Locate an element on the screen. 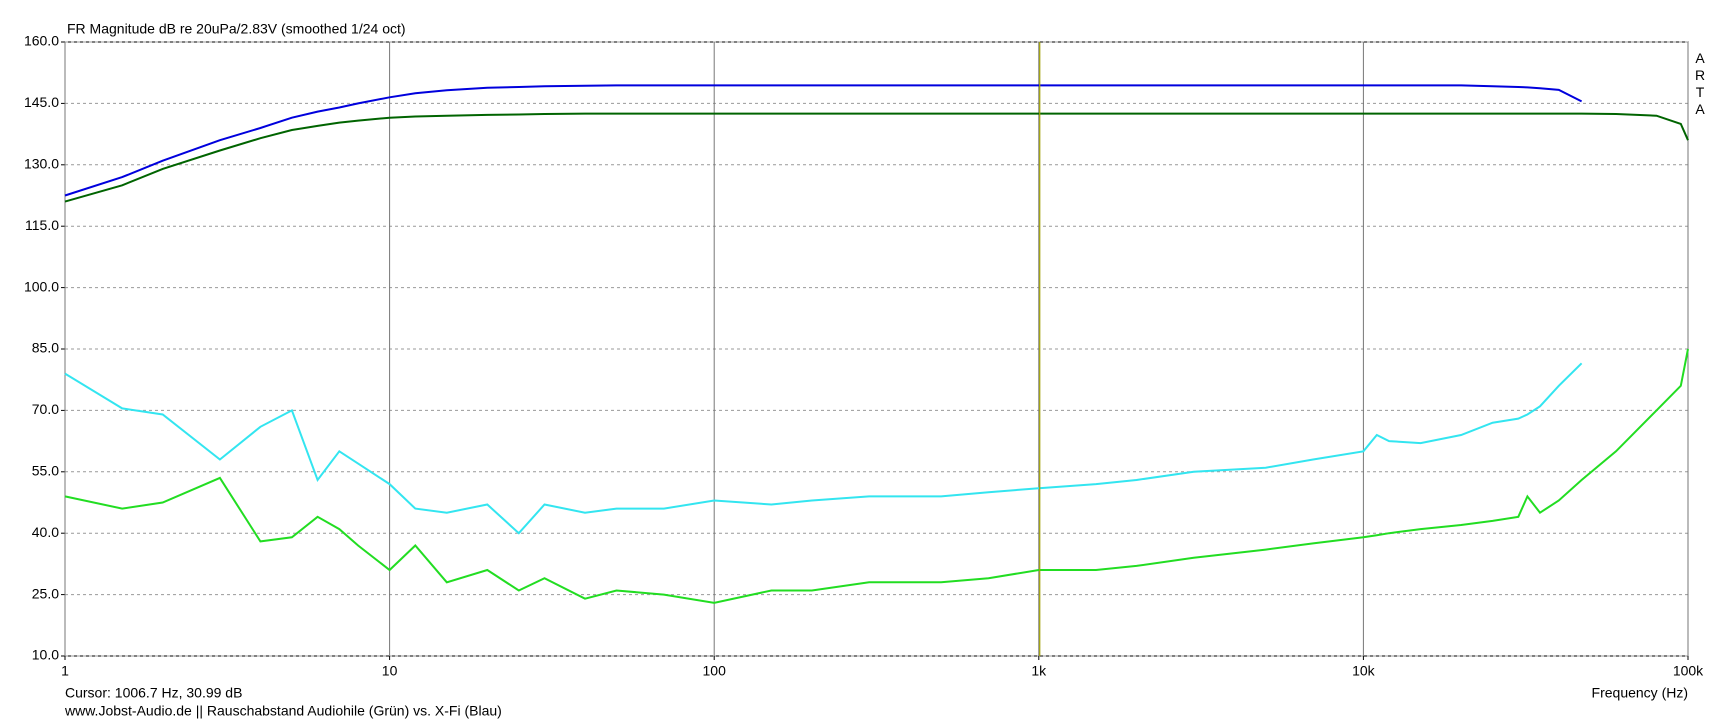  x-tick-label: 100k is located at coordinates (1688, 671).